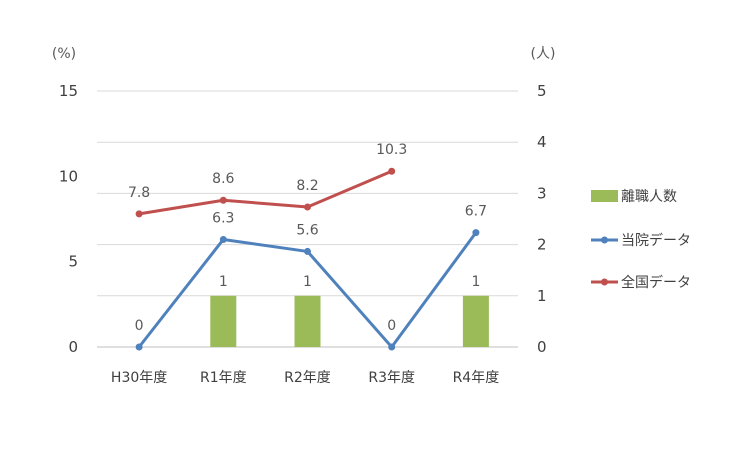 This screenshot has width=752, height=454. Describe the element at coordinates (223, 179) in the screenshot. I see `line-data-label: 8.6` at that location.